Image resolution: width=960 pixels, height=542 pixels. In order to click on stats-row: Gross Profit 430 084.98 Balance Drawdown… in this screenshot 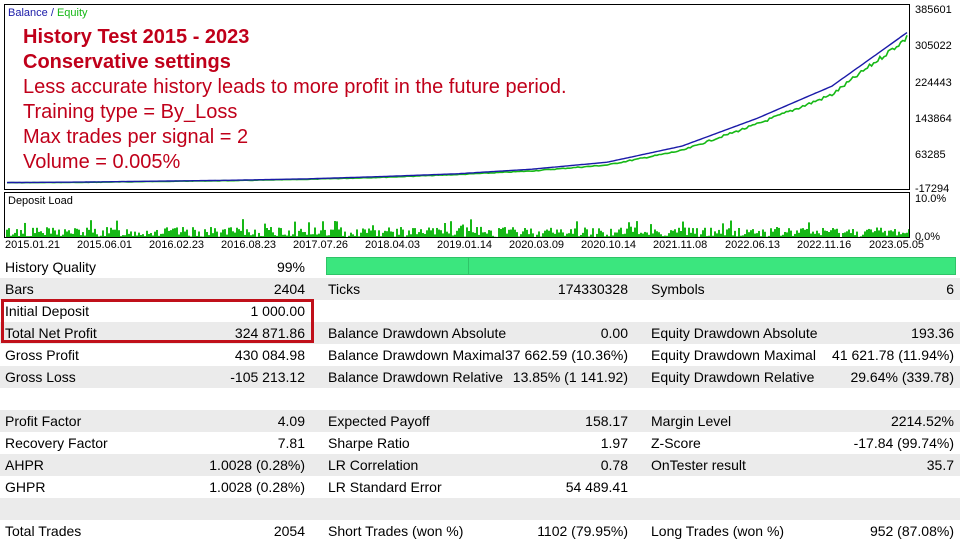, I will do `click(480, 355)`.